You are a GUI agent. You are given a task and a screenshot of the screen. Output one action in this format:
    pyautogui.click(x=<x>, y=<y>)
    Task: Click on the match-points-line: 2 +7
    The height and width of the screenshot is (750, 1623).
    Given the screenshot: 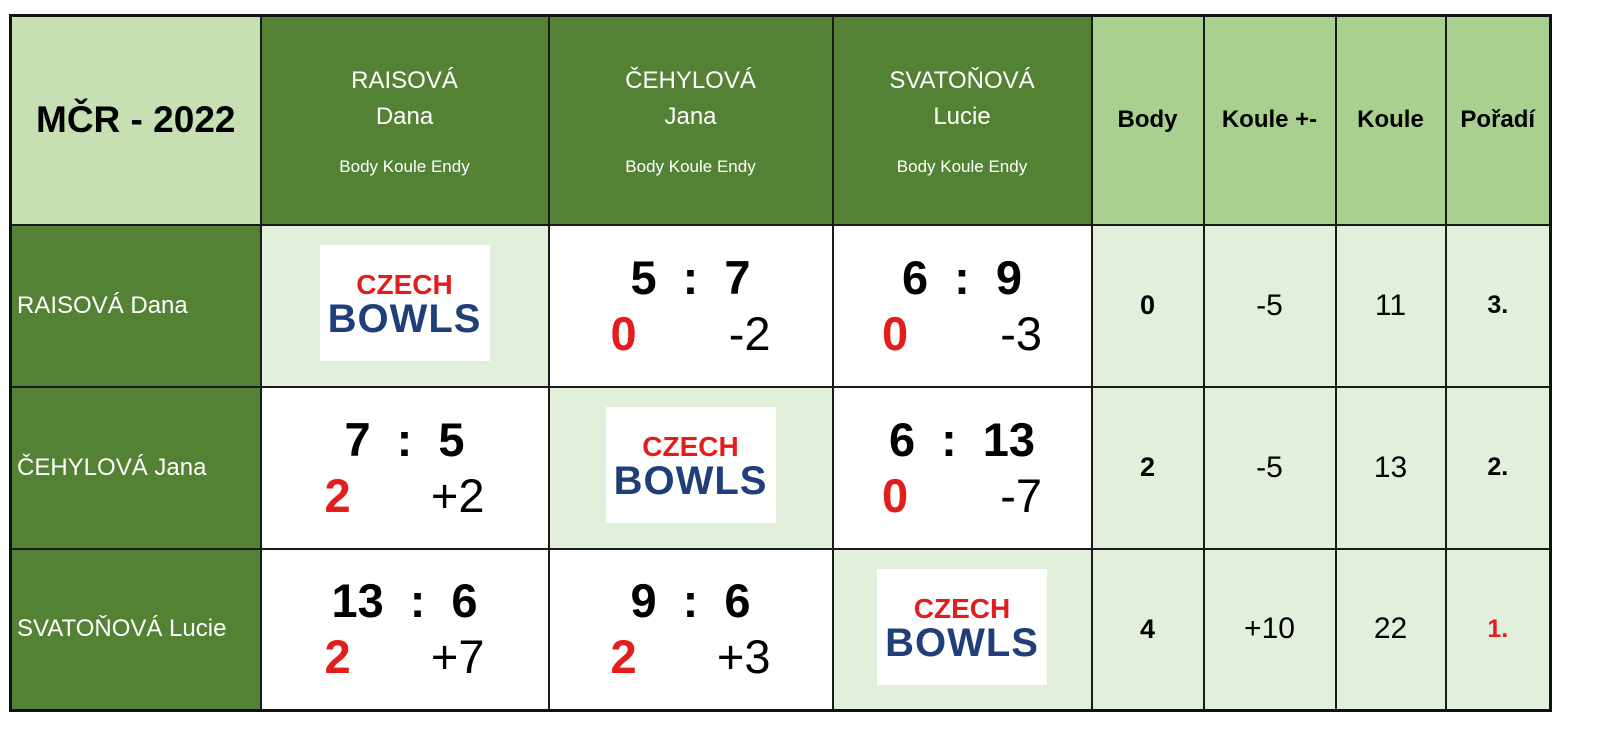 What is the action you would take?
    pyautogui.click(x=405, y=657)
    